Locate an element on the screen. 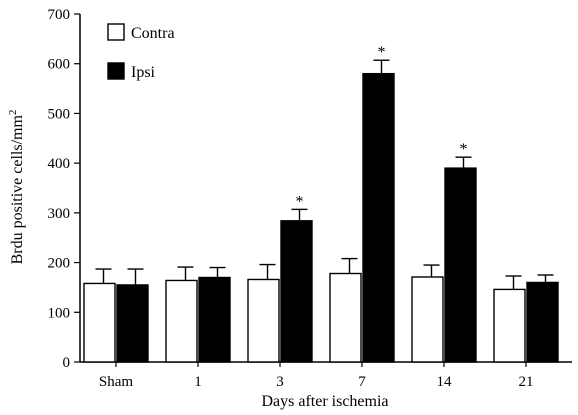  y-axis-title: Brdu positive cells/mm2 is located at coordinates (16, 187).